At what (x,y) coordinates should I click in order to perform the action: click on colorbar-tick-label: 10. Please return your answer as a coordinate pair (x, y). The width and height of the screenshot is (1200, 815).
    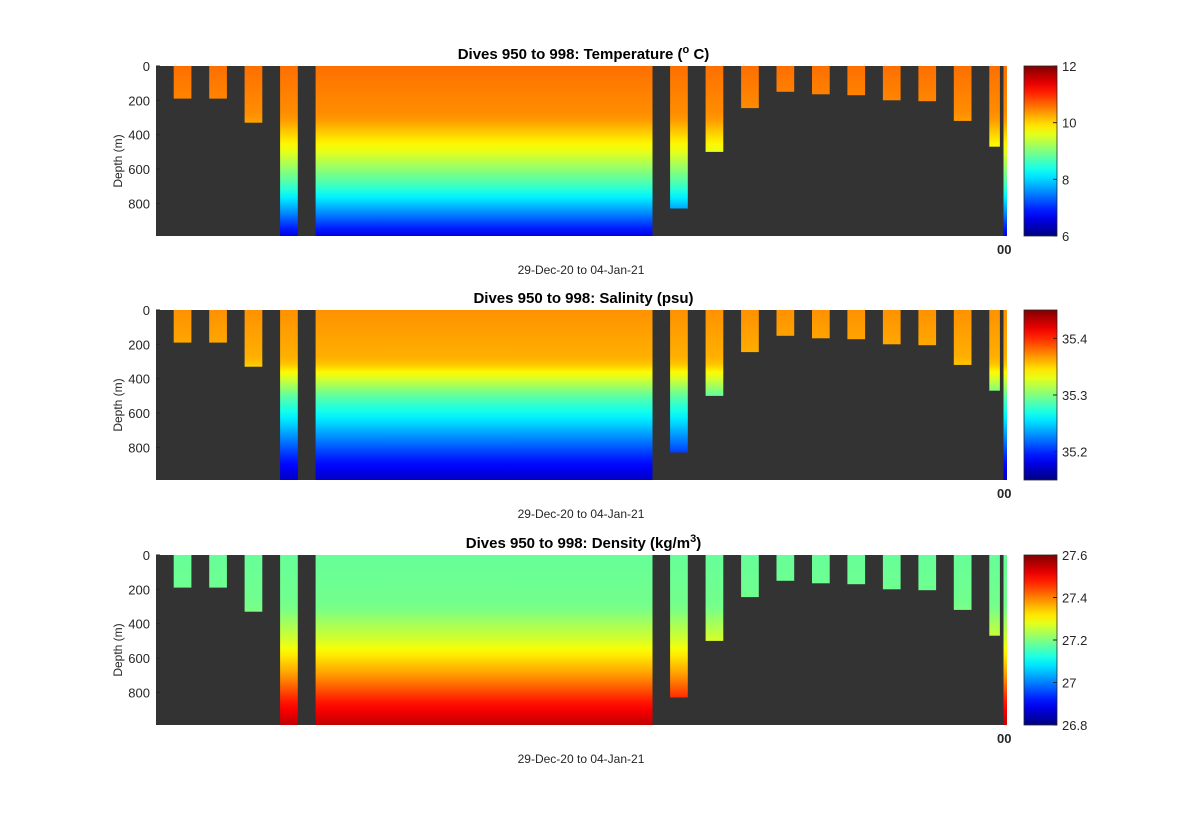
    Looking at the image, I should click on (1069, 123).